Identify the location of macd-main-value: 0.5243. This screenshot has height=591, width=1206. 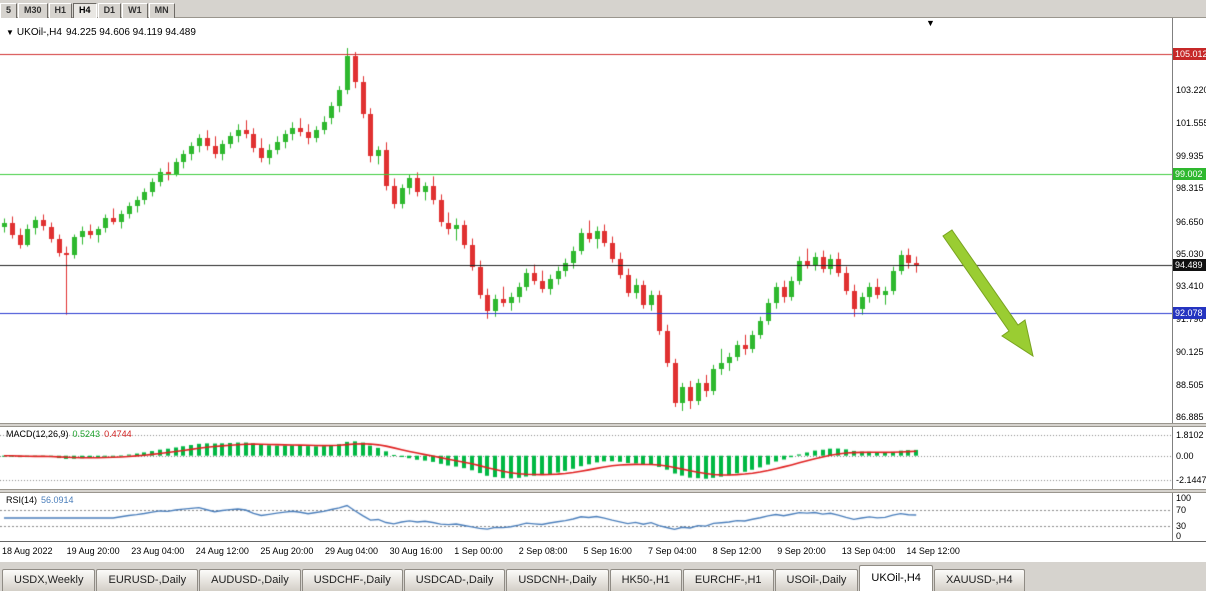
(86, 434).